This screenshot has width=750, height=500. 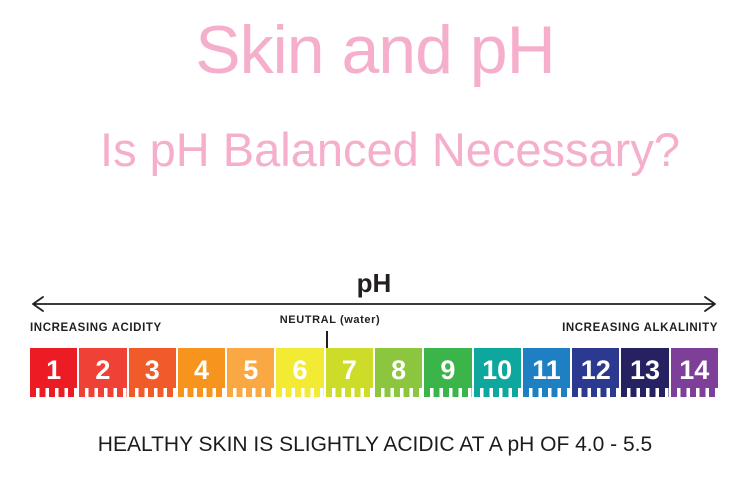 I want to click on ph-segment-number: 4, so click(x=201, y=370).